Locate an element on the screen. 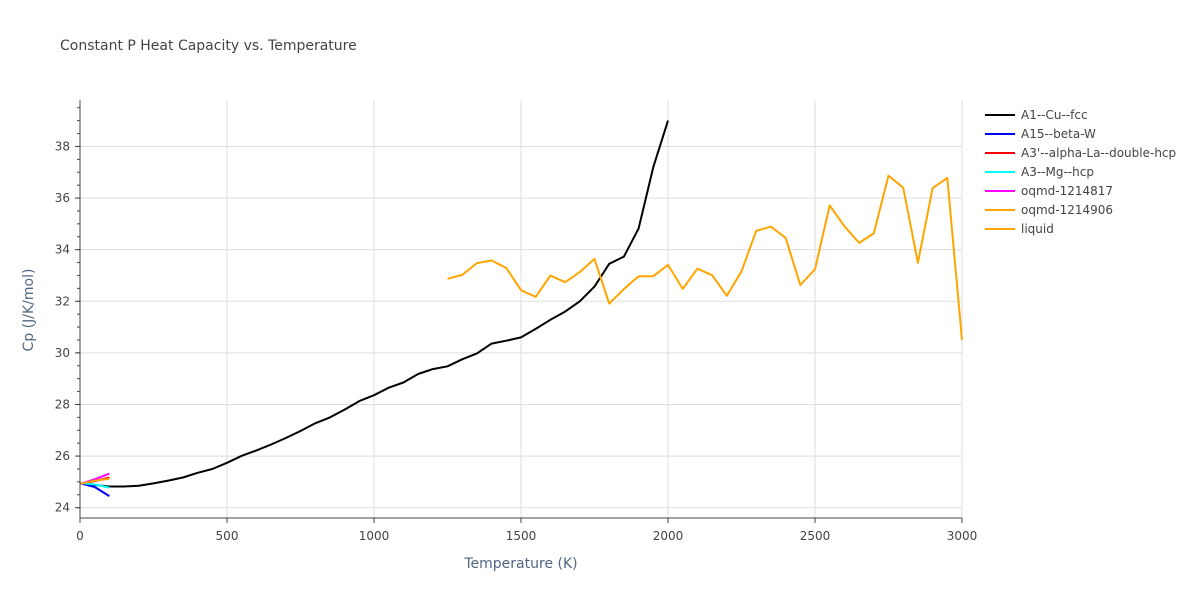 This screenshot has width=1200, height=600. y-axis-label: Cp (J/K/mol) is located at coordinates (29, 310).